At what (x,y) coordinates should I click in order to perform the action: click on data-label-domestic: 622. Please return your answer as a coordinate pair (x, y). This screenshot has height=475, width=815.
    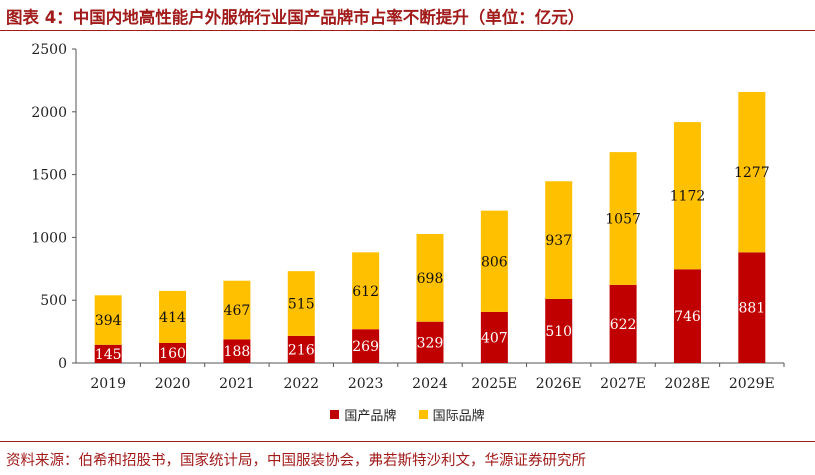
    Looking at the image, I should click on (623, 325).